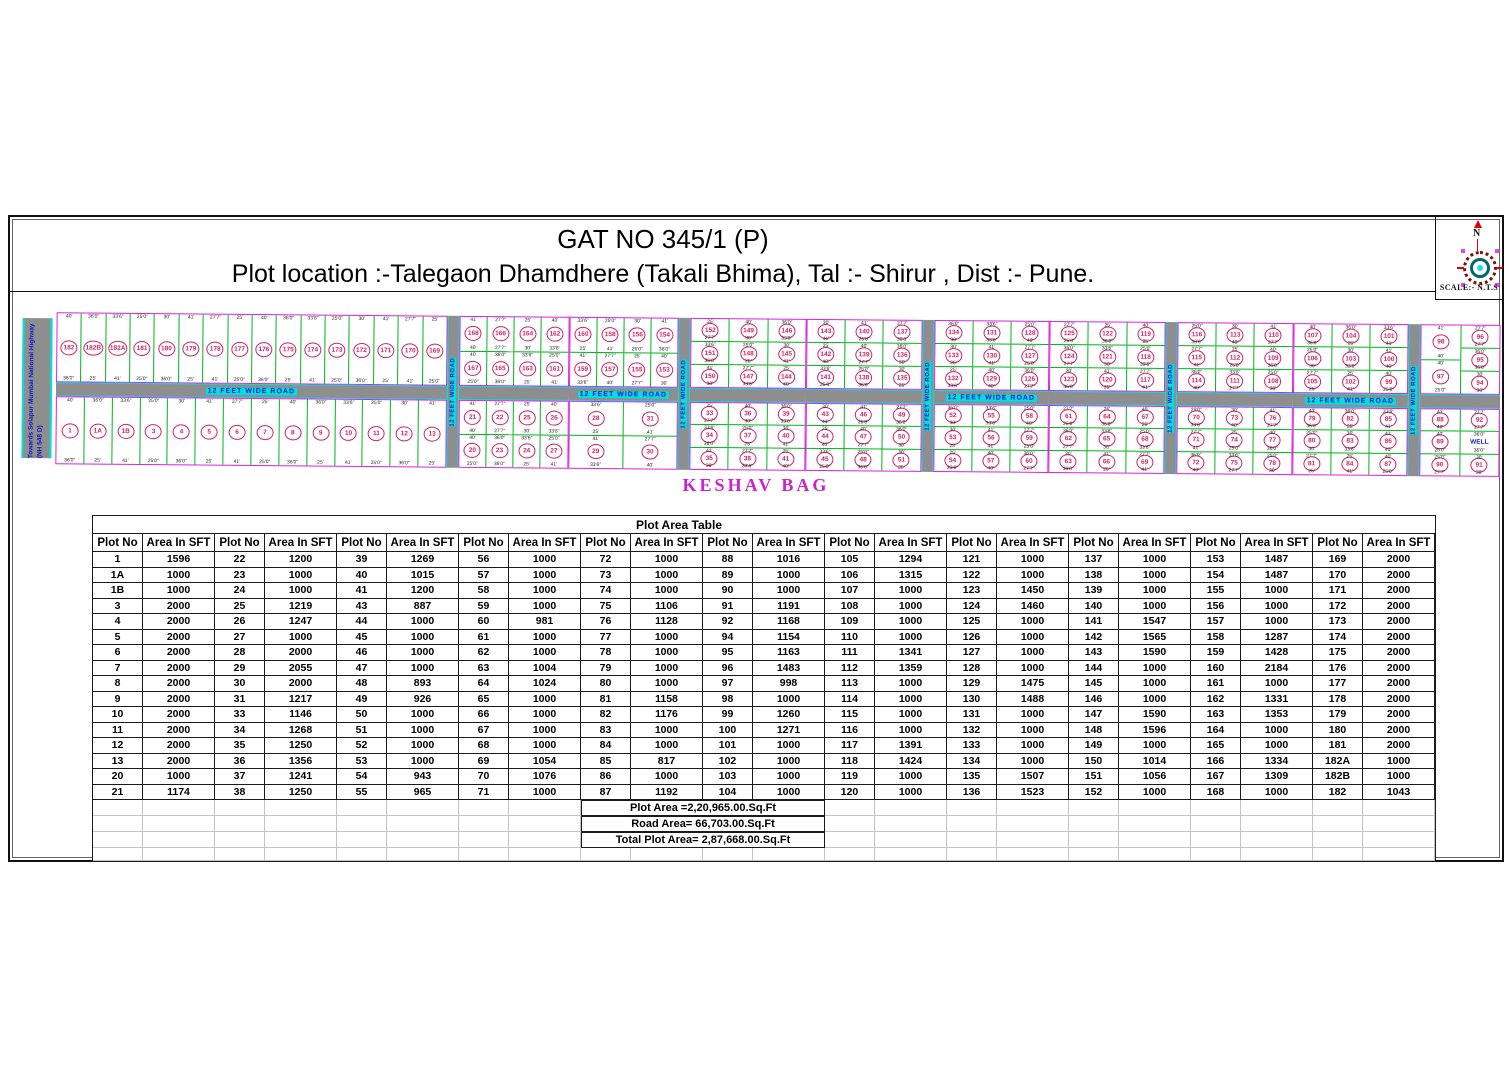 The width and height of the screenshot is (1509, 1067). What do you see at coordinates (664, 370) in the screenshot?
I see `plot-number: 153` at bounding box center [664, 370].